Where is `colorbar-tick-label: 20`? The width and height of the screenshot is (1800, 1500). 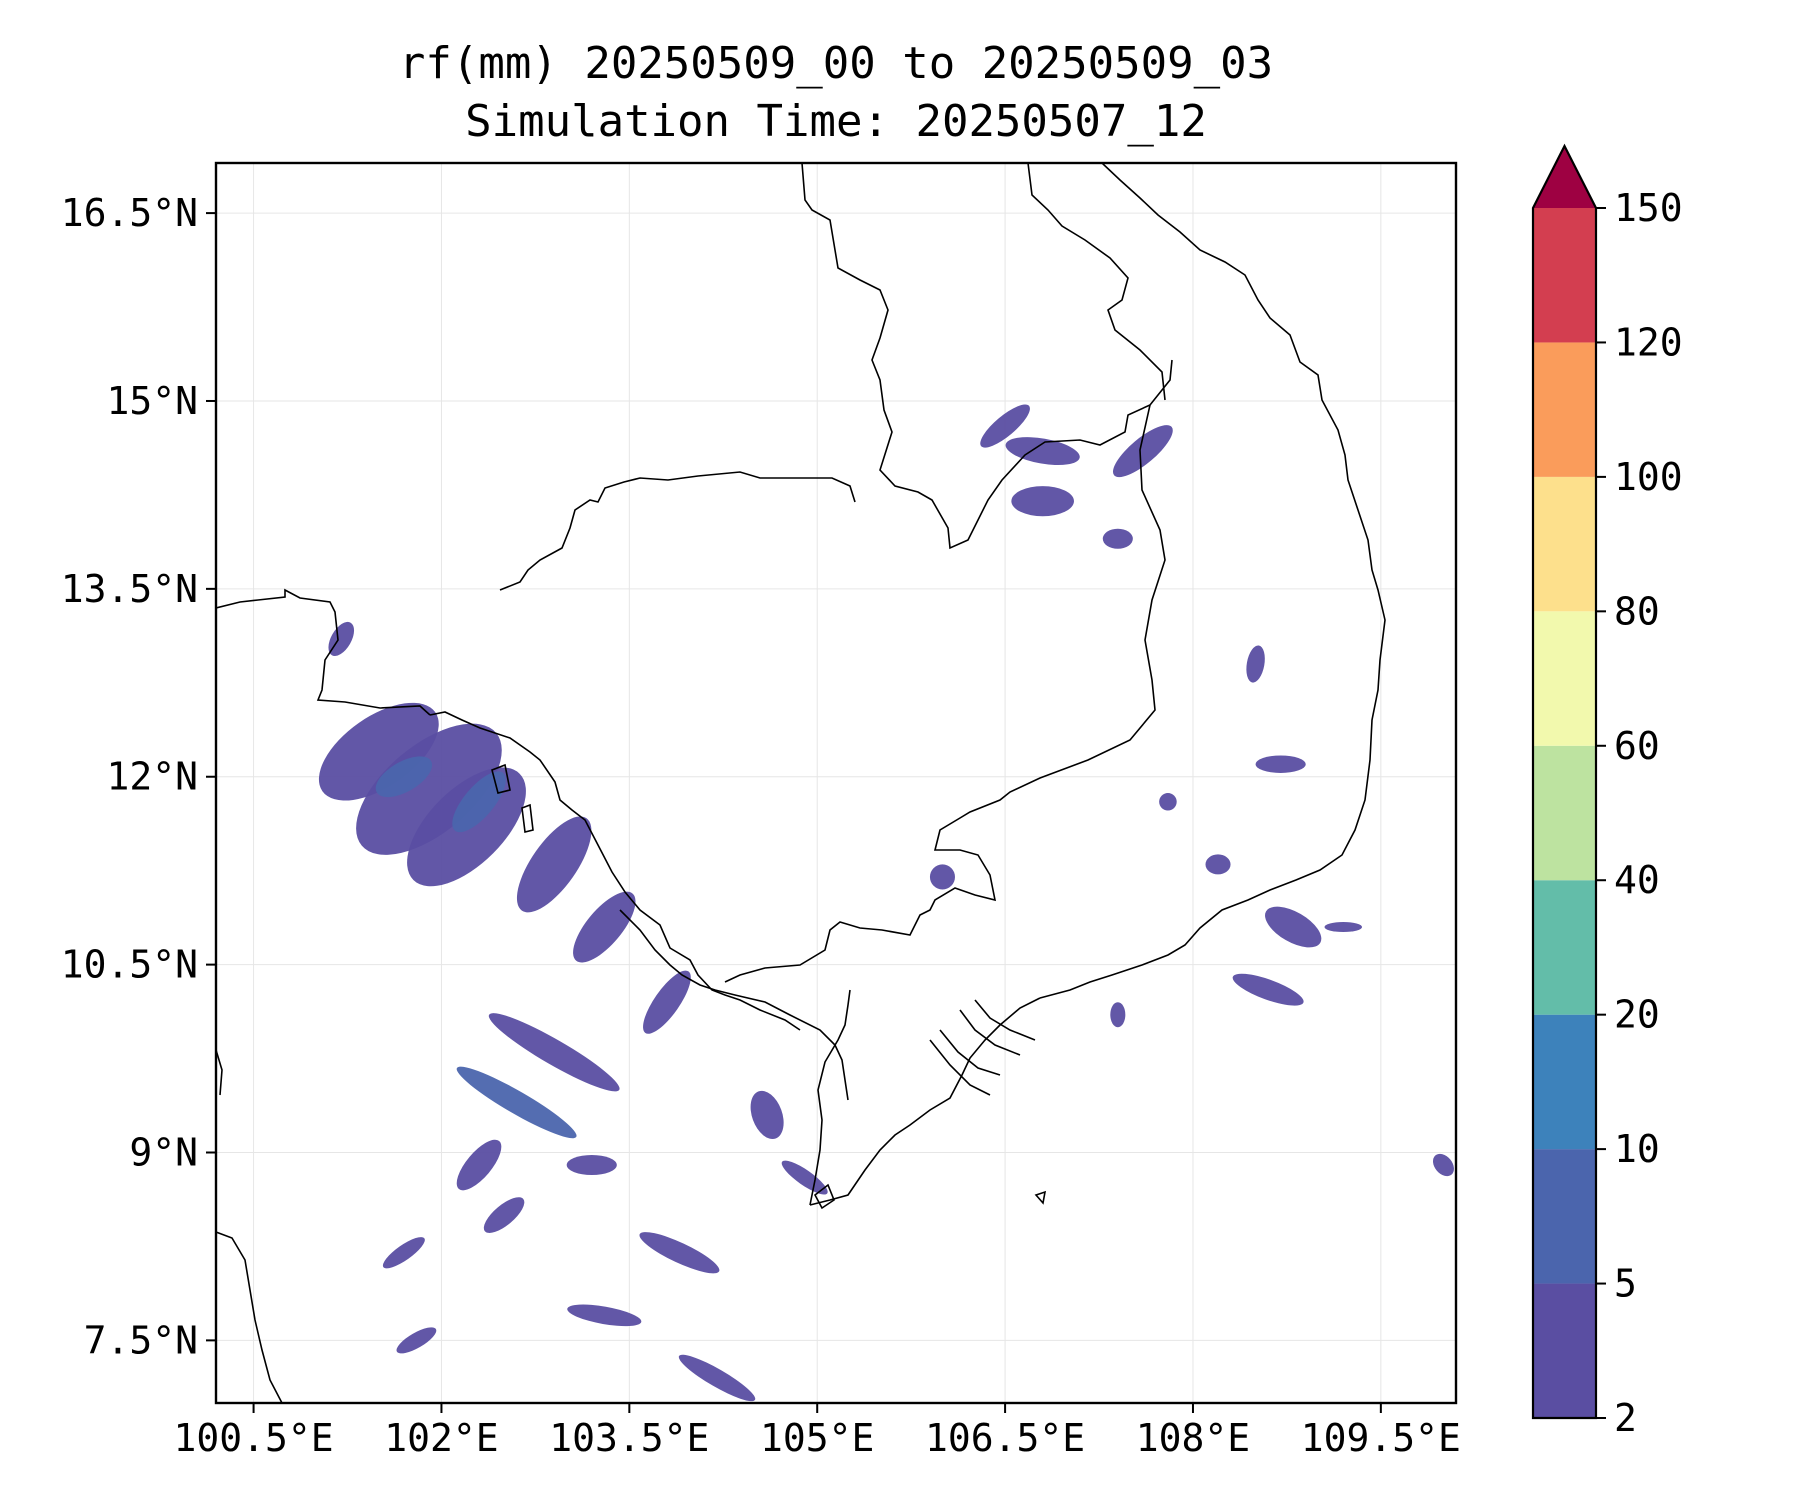
colorbar-tick-label: 20 is located at coordinates (1637, 1015).